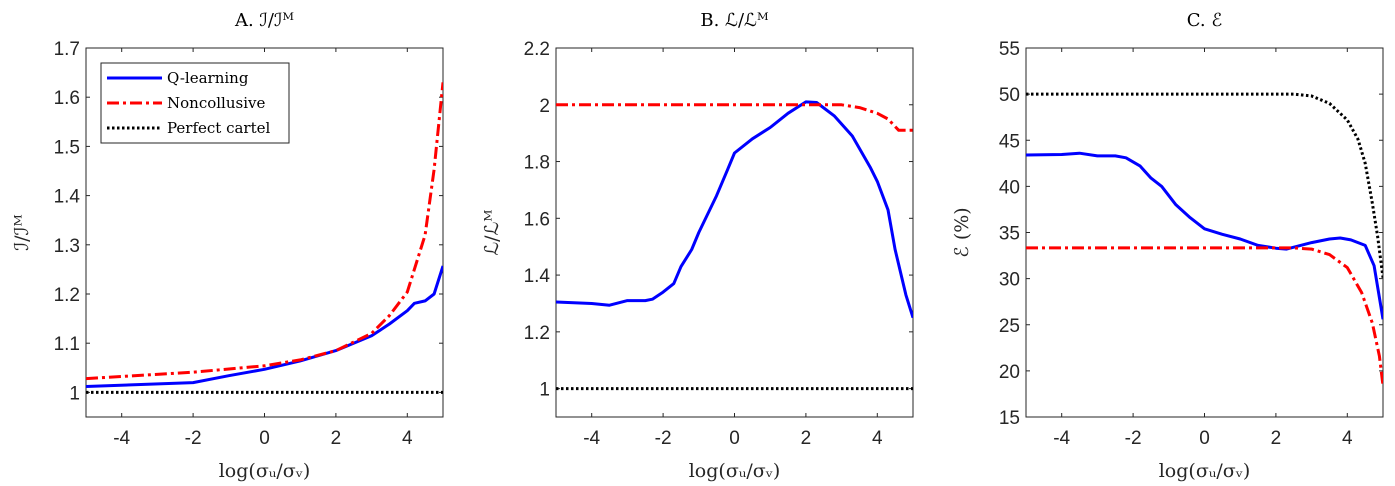 The width and height of the screenshot is (1395, 486). I want to click on y-tick-label: 2.2, so click(537, 49).